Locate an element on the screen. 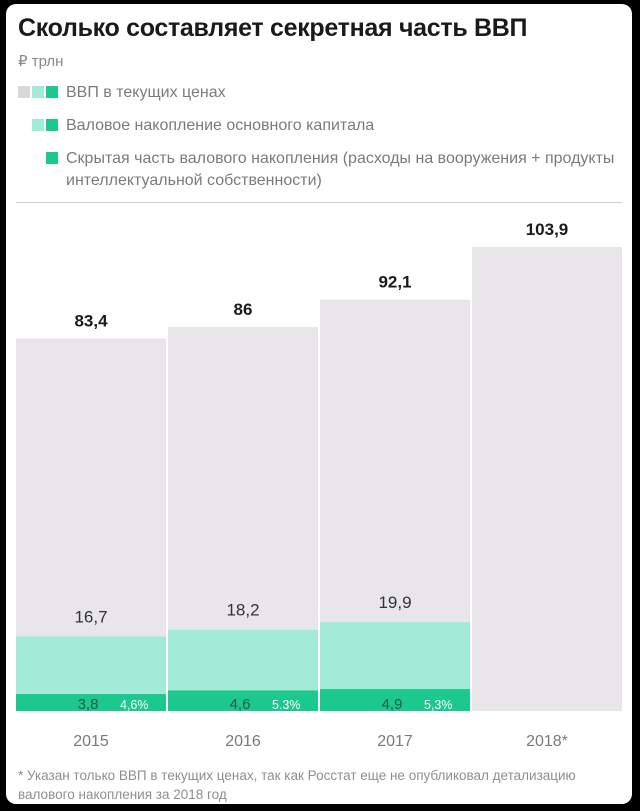 The image size is (640, 811). capital-value-label: 16,7 is located at coordinates (90, 616).